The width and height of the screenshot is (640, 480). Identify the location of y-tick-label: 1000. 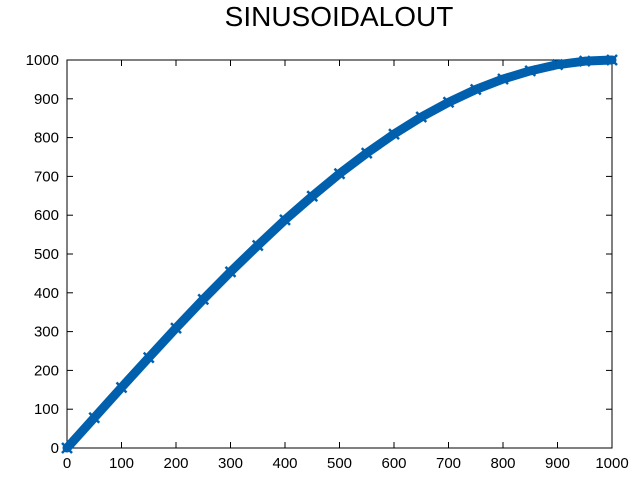
(42, 60).